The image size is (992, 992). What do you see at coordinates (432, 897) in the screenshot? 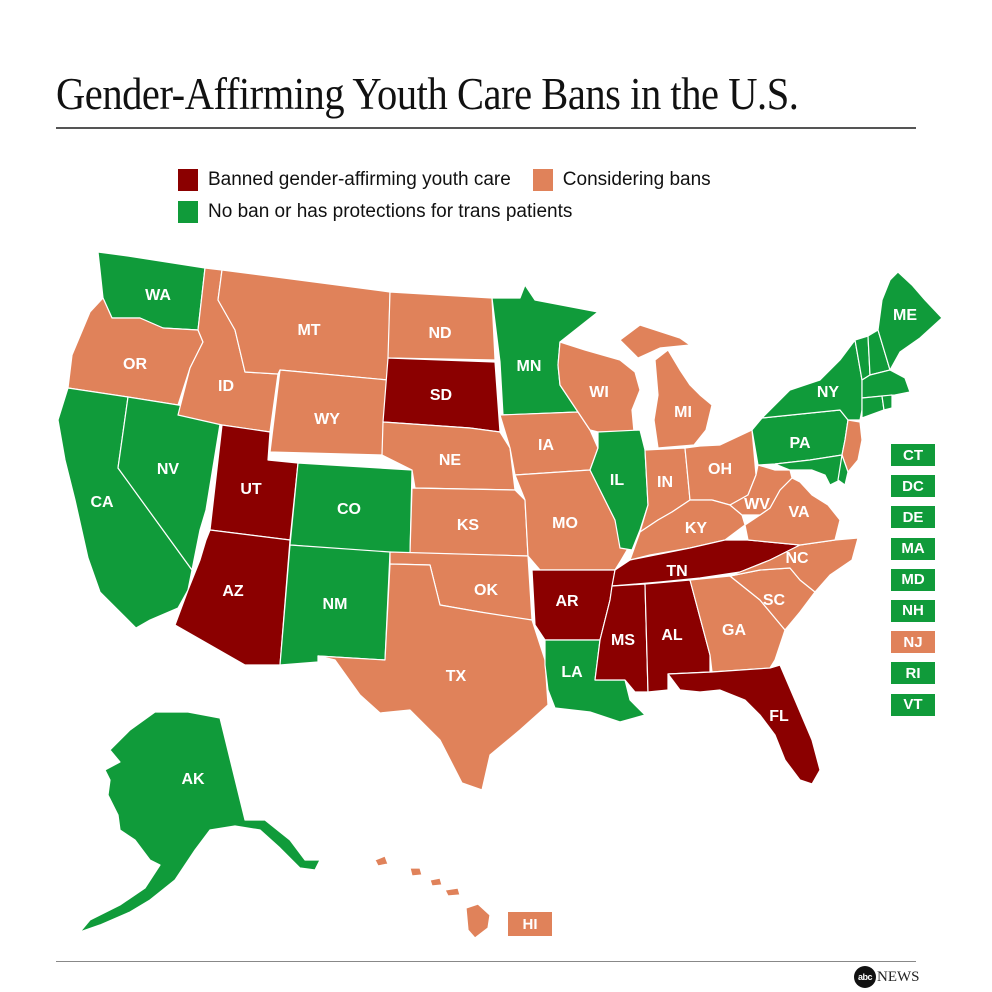
I see `state-HI` at bounding box center [432, 897].